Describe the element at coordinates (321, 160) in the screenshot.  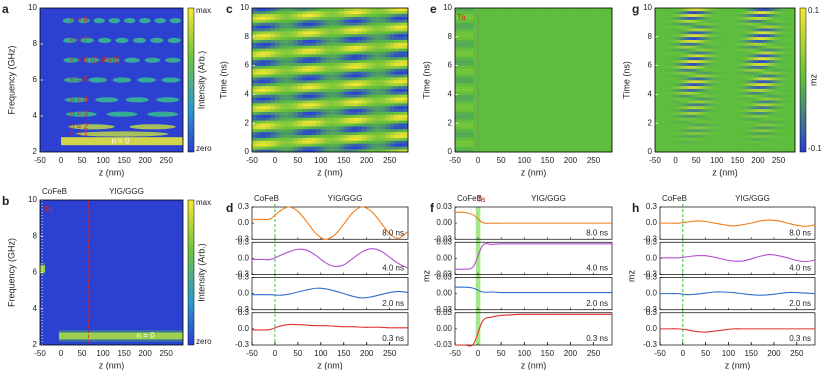
I see `x-tick-label: 100` at that location.